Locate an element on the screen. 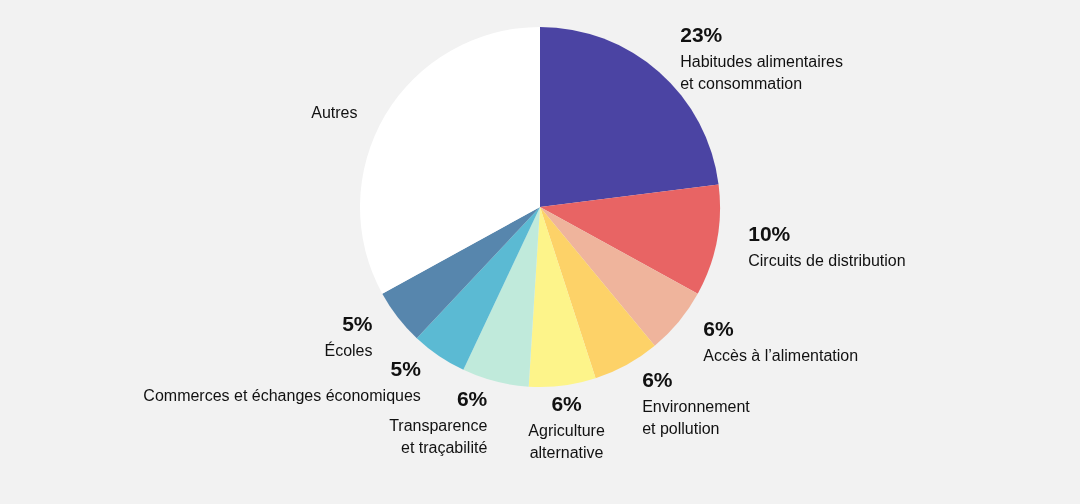 Image resolution: width=1080 pixels, height=504 pixels. slice-label: Habitudes alimentaires et consommation is located at coordinates (761, 72).